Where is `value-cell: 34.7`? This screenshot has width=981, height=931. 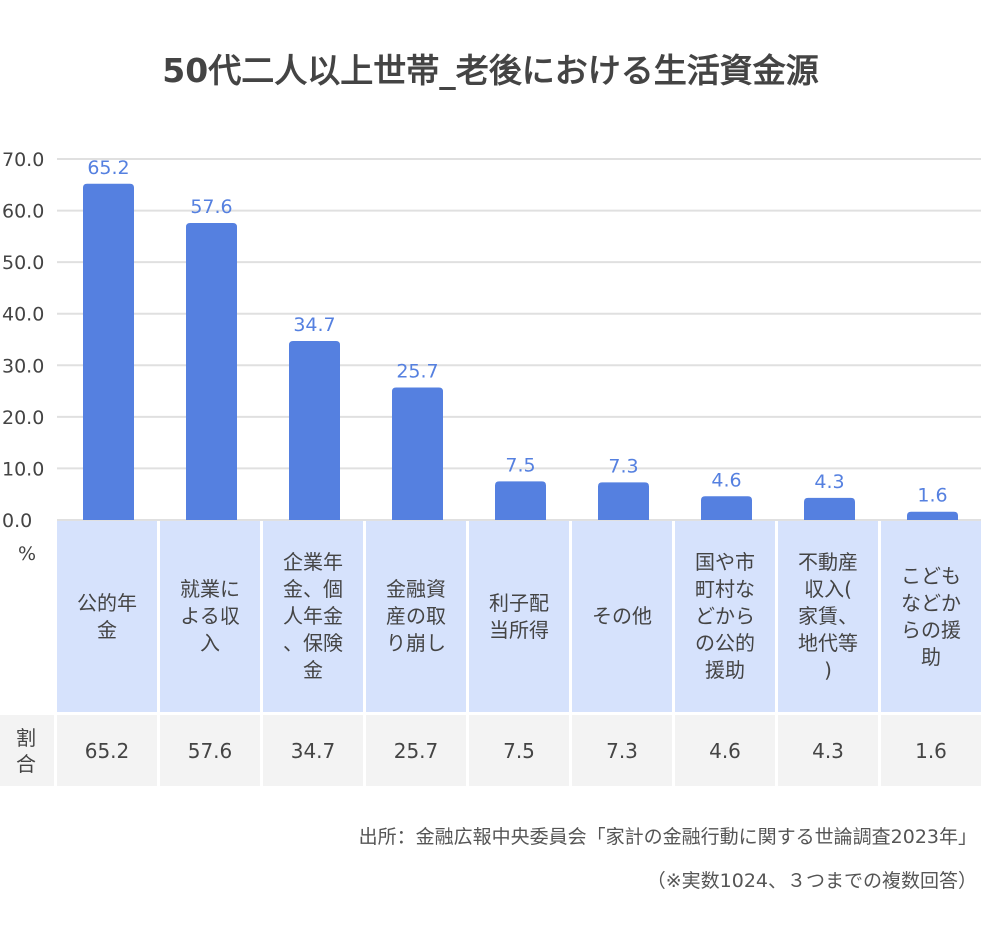
value-cell: 34.7 is located at coordinates (313, 750).